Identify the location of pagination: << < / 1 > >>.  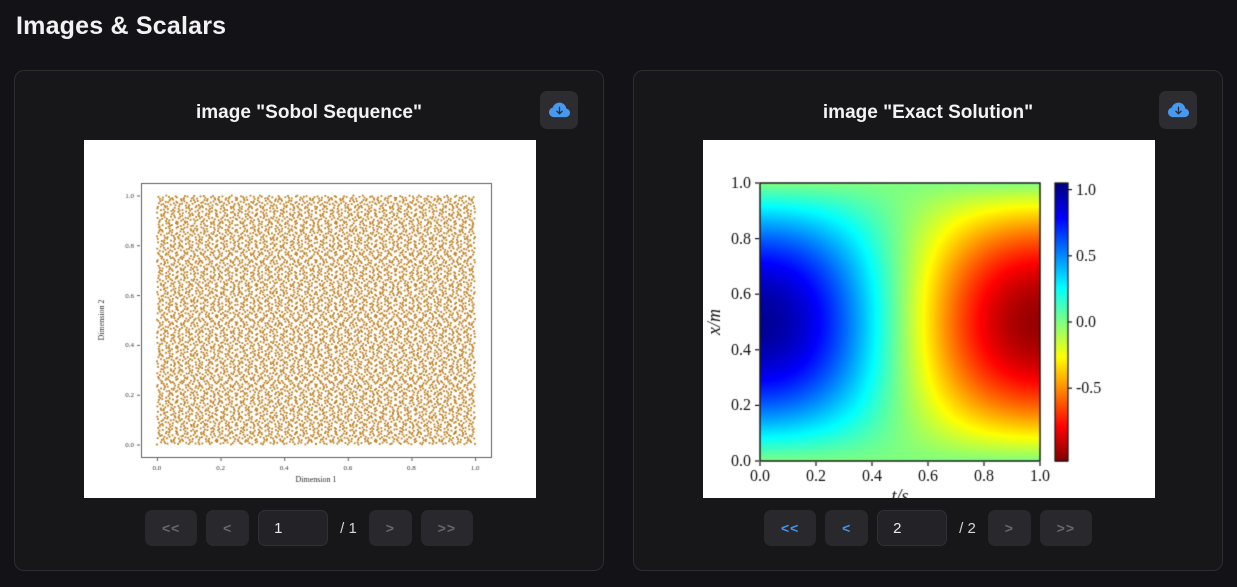
(309, 528).